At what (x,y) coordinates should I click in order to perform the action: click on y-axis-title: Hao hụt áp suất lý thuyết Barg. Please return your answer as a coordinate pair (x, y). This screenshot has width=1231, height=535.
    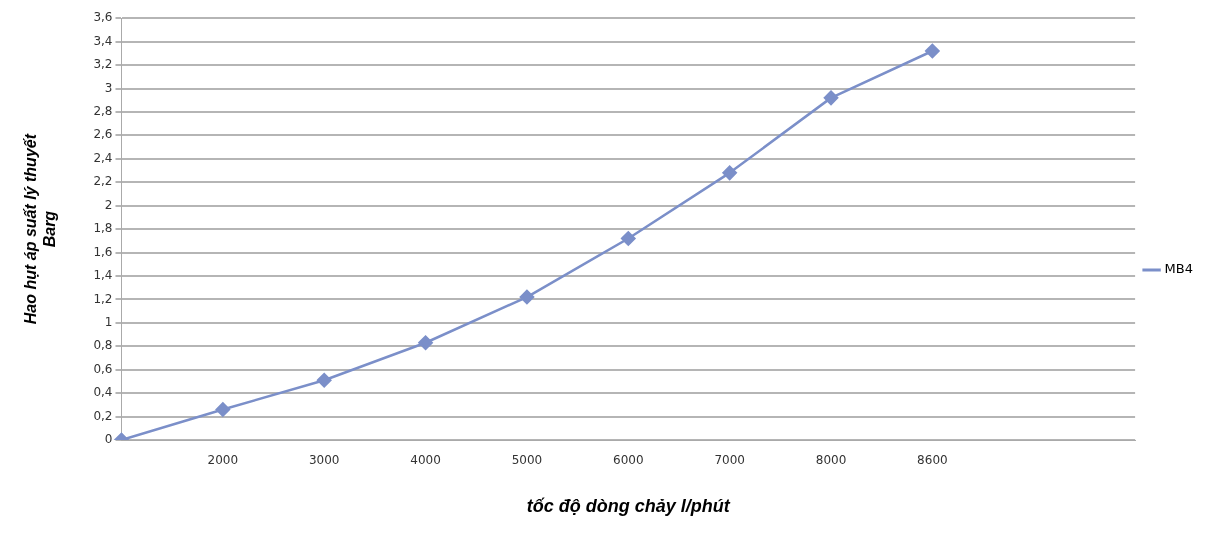
    Looking at the image, I should click on (40, 229).